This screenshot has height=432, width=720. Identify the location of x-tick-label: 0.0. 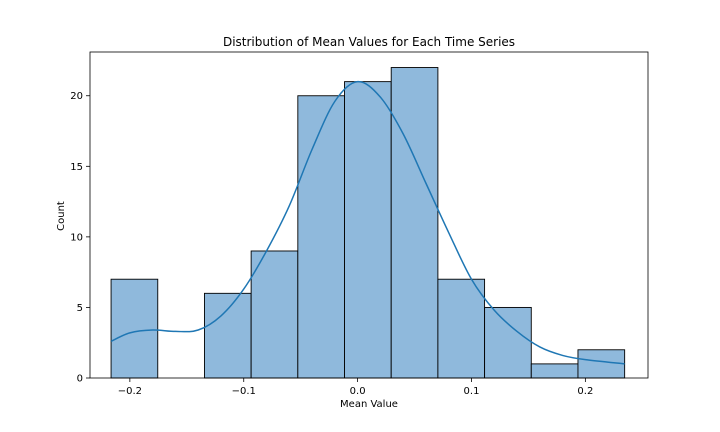
(358, 391).